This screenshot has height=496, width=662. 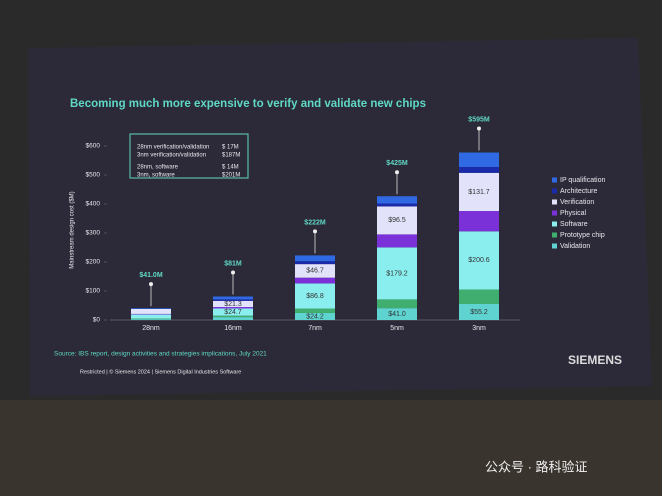 I want to click on data-label: $21.3, so click(x=233, y=304).